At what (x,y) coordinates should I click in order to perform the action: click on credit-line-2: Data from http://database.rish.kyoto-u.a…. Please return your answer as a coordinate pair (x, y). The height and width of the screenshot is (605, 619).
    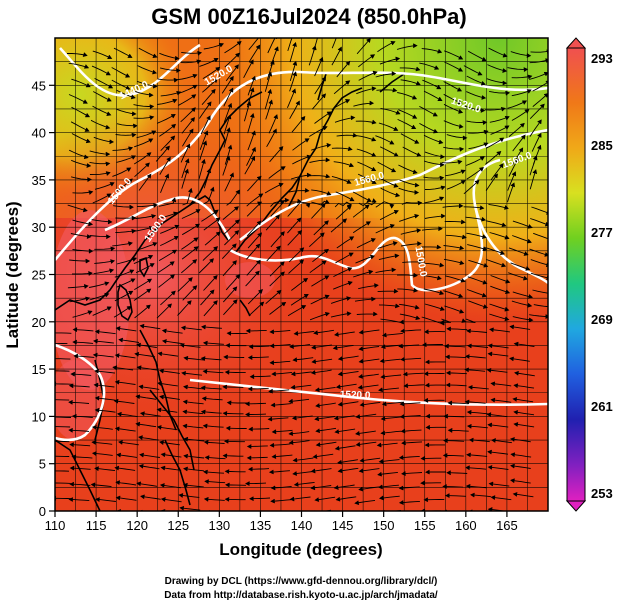
    Looking at the image, I should click on (301, 595).